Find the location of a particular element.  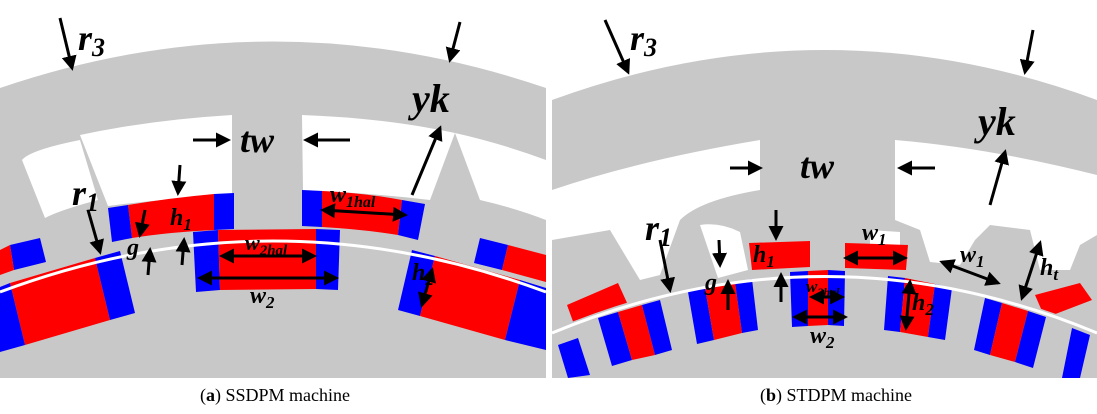

caption-a-text: SSDPM machine is located at coordinates (288, 395).